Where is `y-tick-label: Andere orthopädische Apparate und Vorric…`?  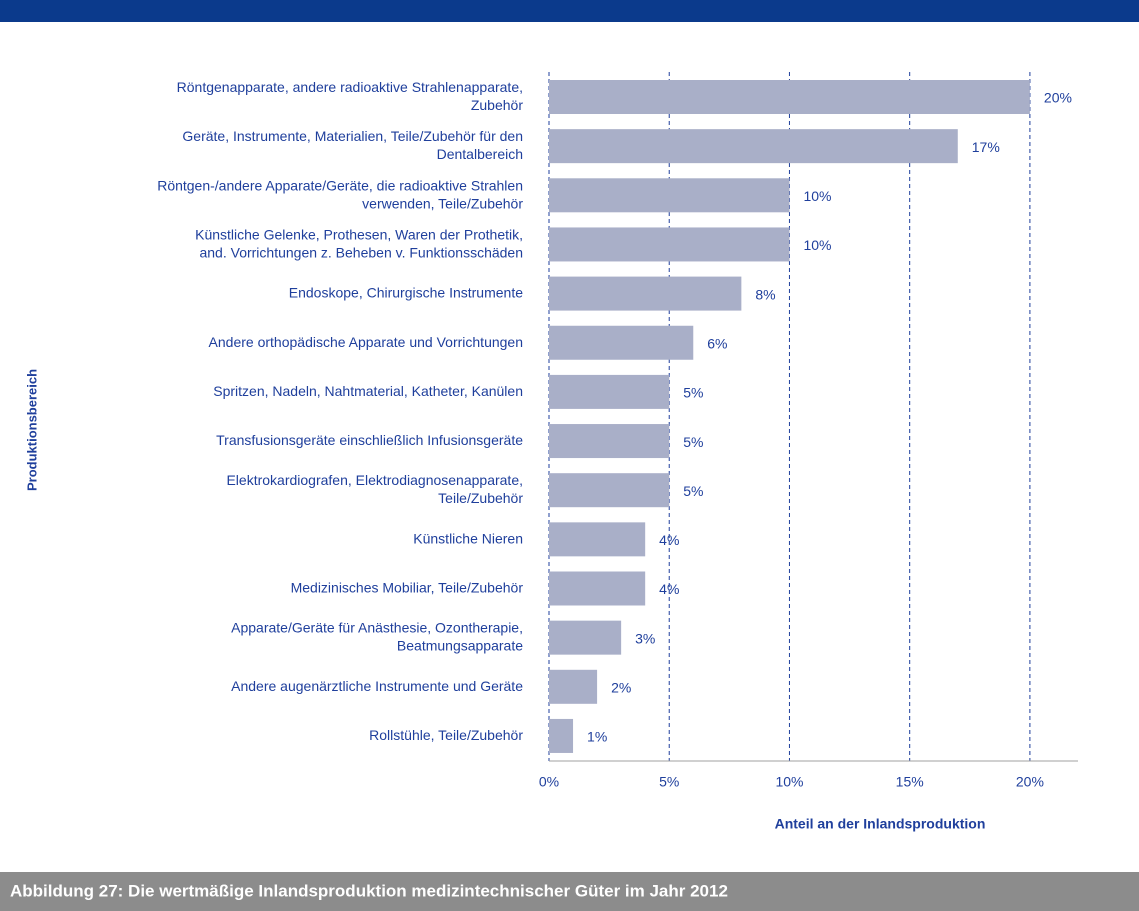
y-tick-label: Andere orthopädische Apparate und Vorric… is located at coordinates (366, 341).